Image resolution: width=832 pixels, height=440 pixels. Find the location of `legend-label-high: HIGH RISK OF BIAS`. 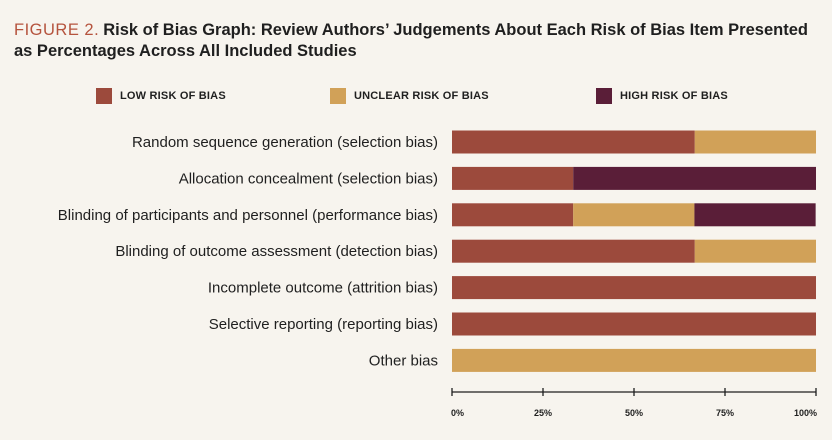

legend-label-high: HIGH RISK OF BIAS is located at coordinates (674, 96).